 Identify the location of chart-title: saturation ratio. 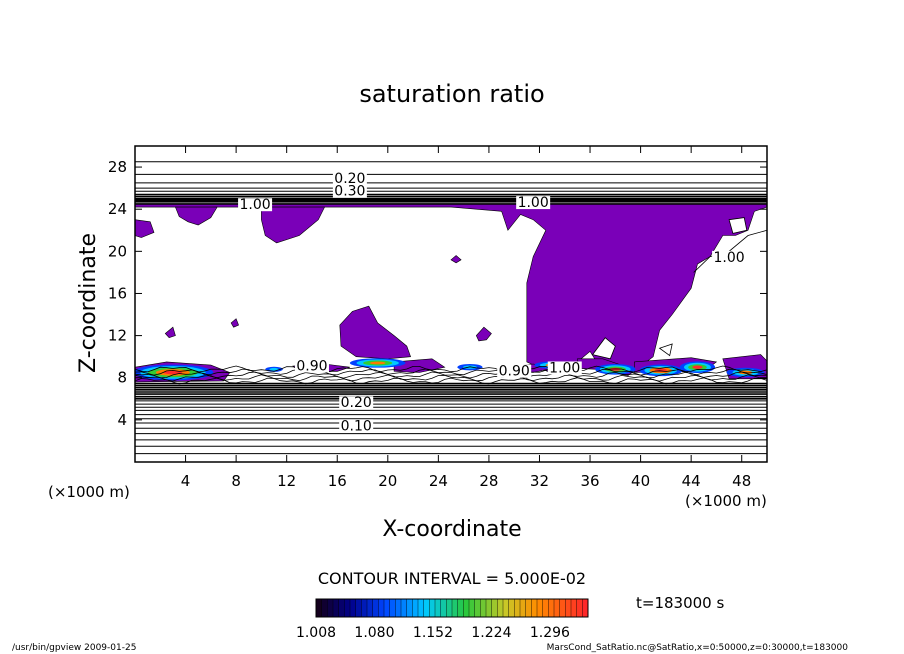
(451, 94).